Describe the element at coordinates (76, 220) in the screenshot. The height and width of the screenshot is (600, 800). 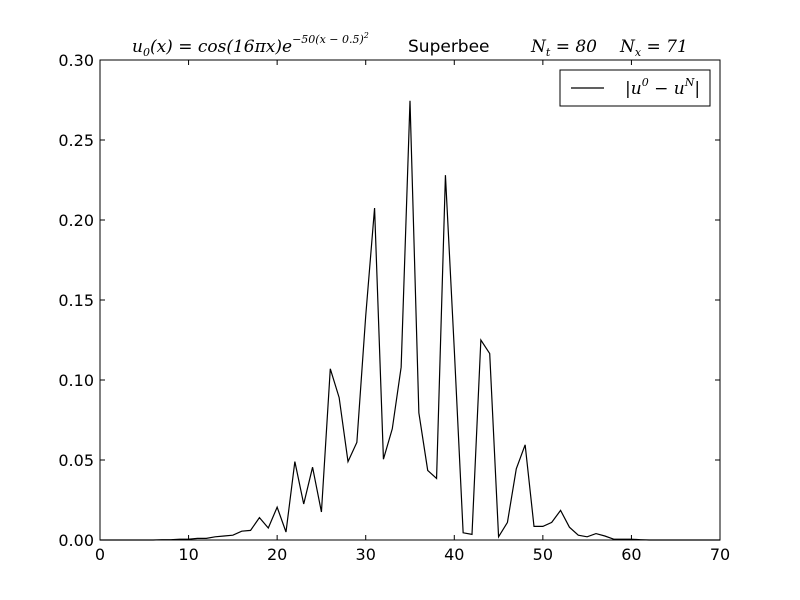
I see `y-tick-label: 0.20` at that location.